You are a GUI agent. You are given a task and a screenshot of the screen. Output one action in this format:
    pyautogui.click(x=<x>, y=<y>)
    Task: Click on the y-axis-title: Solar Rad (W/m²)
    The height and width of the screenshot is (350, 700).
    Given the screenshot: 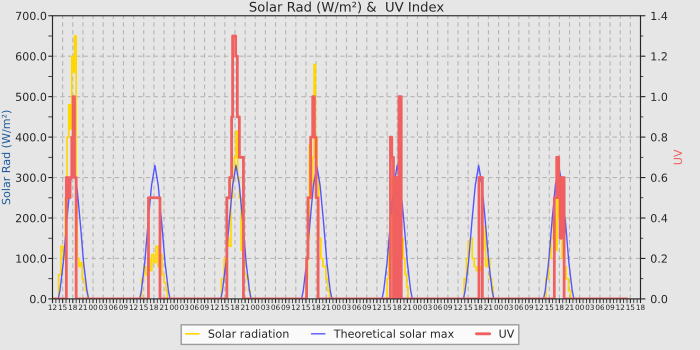 What is the action you would take?
    pyautogui.click(x=7, y=157)
    